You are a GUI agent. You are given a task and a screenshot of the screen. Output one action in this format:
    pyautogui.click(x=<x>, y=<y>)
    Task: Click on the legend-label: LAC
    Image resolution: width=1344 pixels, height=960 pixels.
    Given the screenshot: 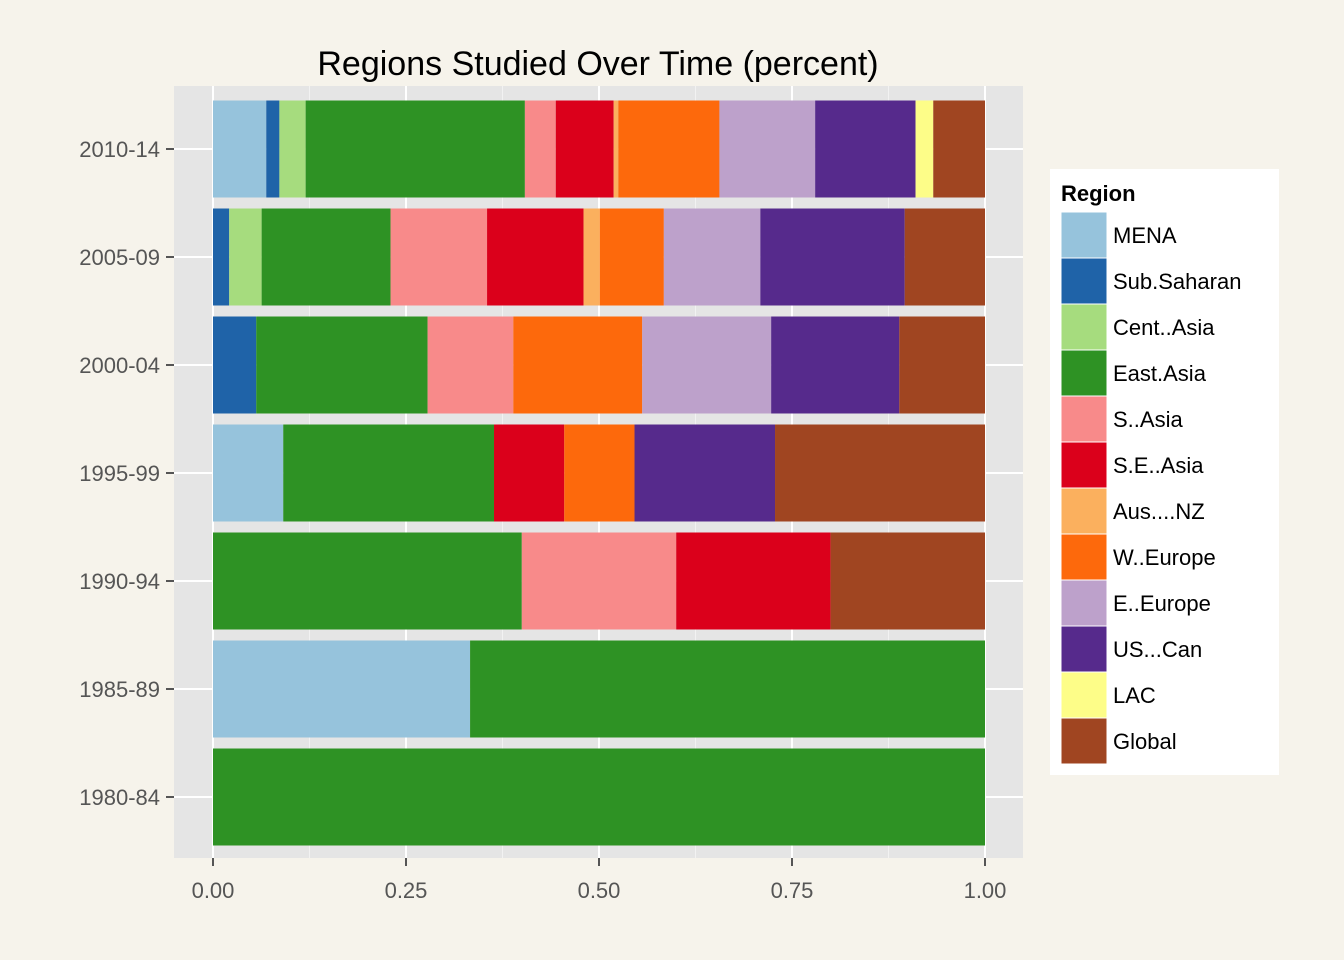 What is the action you would take?
    pyautogui.click(x=1134, y=695)
    